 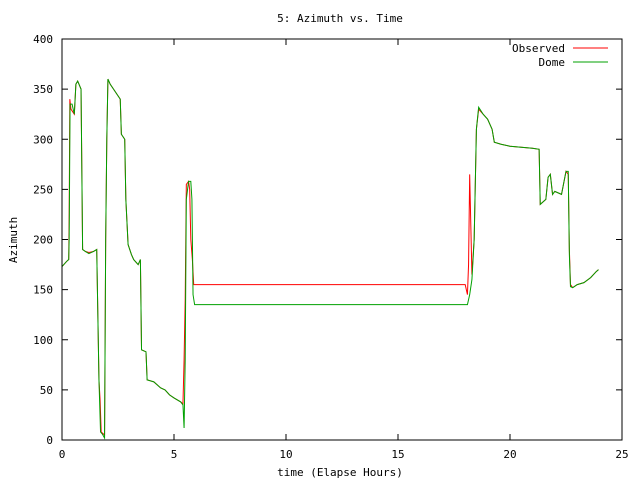 What do you see at coordinates (13, 240) in the screenshot?
I see `y-axis-label: Azimuth` at bounding box center [13, 240].